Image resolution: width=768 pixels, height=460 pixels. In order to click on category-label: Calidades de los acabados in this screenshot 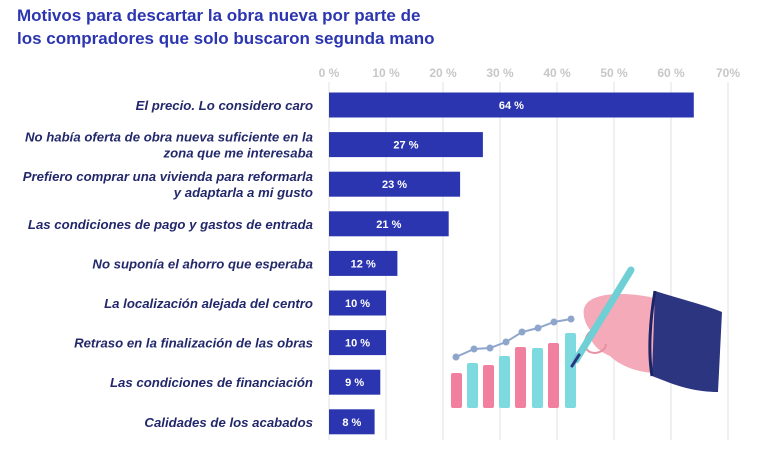, I will do `click(228, 422)`.